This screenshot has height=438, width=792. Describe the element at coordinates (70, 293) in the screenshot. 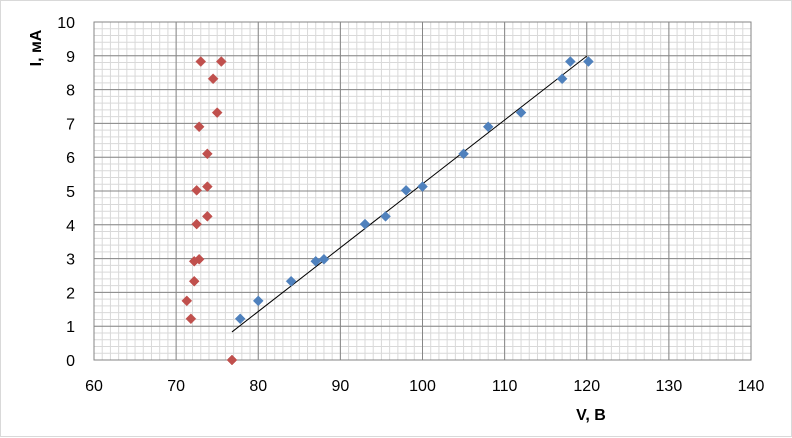

I see `y-tick-label: 2` at that location.